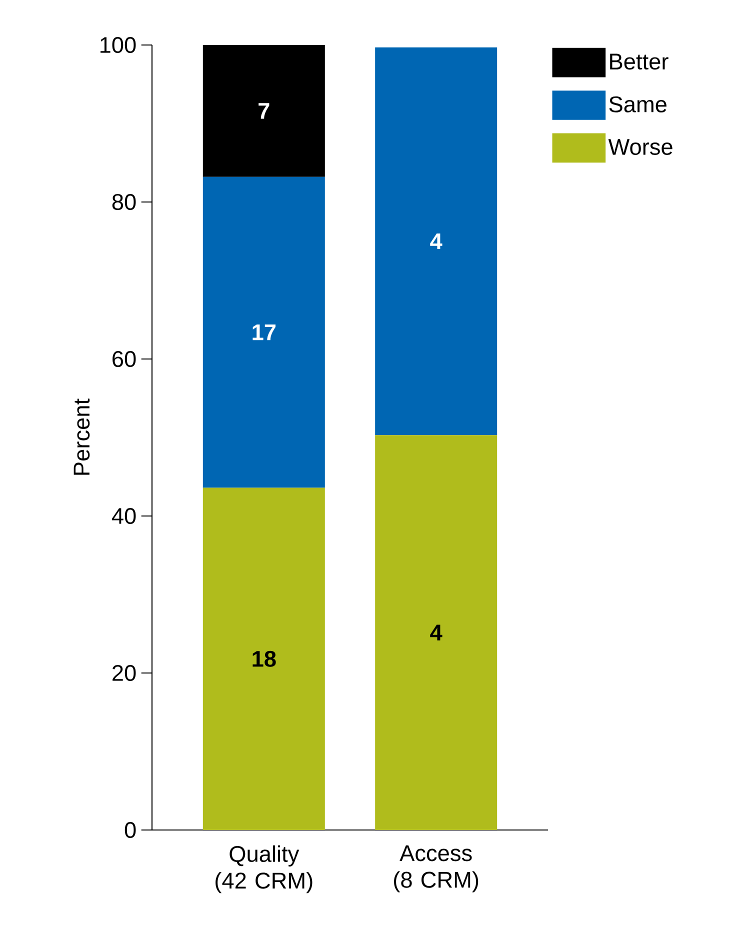  What do you see at coordinates (82, 436) in the screenshot?
I see `y-axis-title: Percent` at bounding box center [82, 436].